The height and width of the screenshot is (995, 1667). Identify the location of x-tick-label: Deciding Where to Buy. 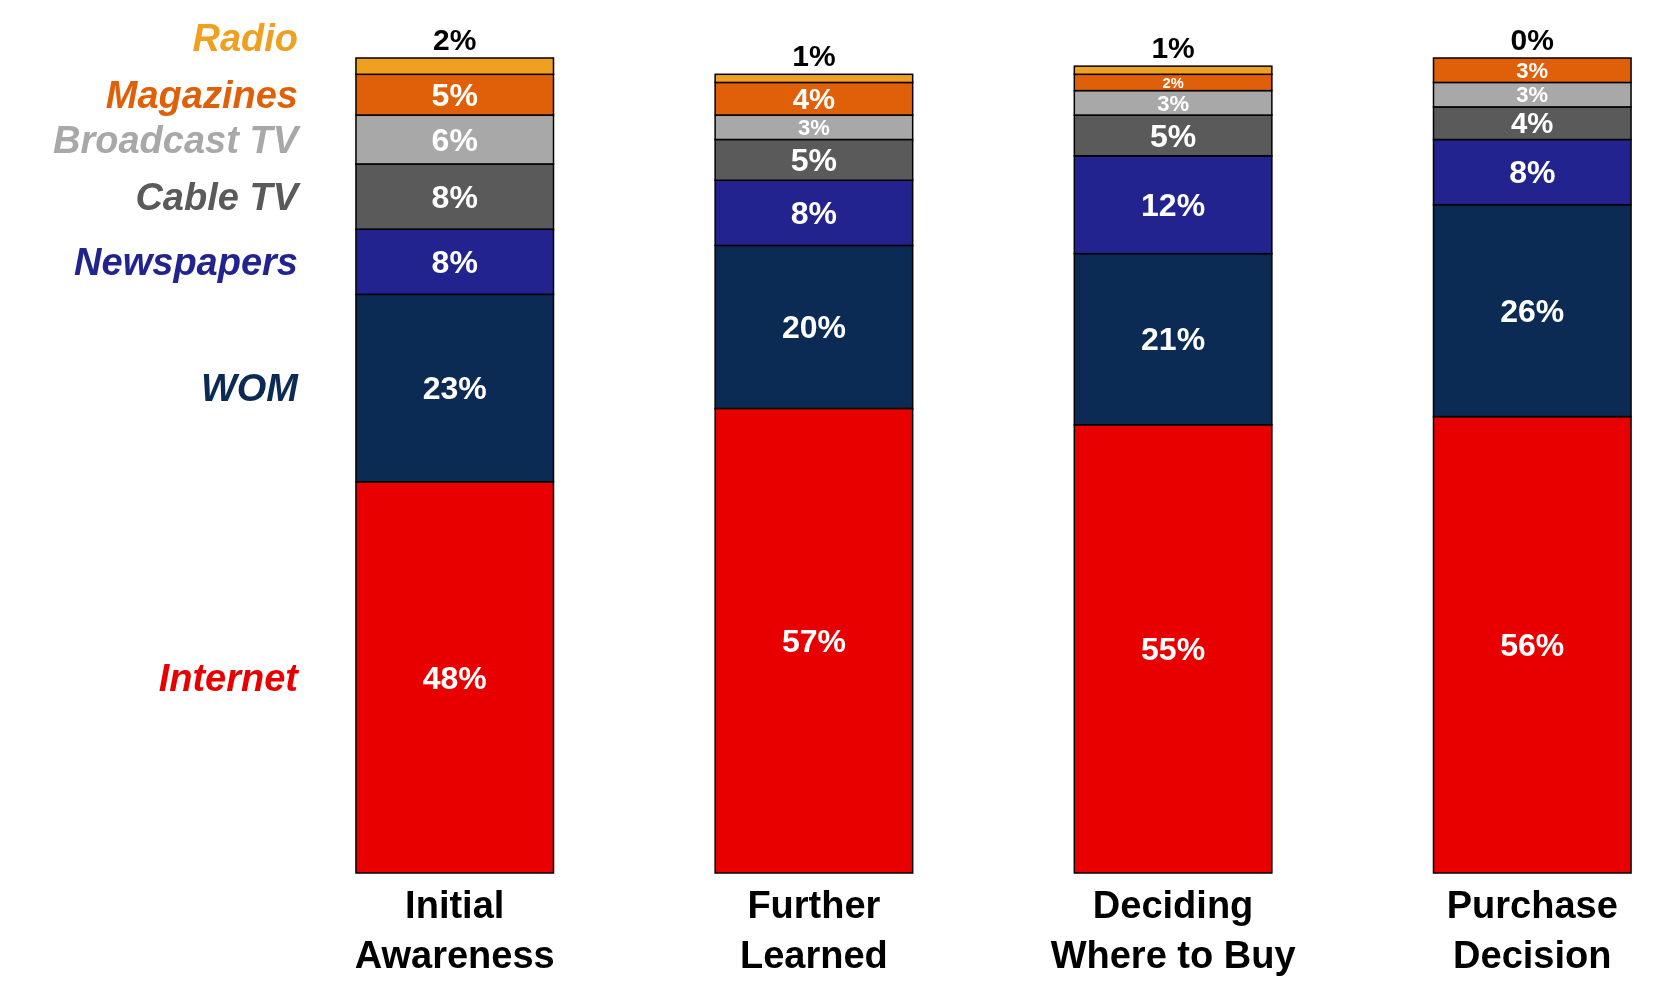
(1173, 930).